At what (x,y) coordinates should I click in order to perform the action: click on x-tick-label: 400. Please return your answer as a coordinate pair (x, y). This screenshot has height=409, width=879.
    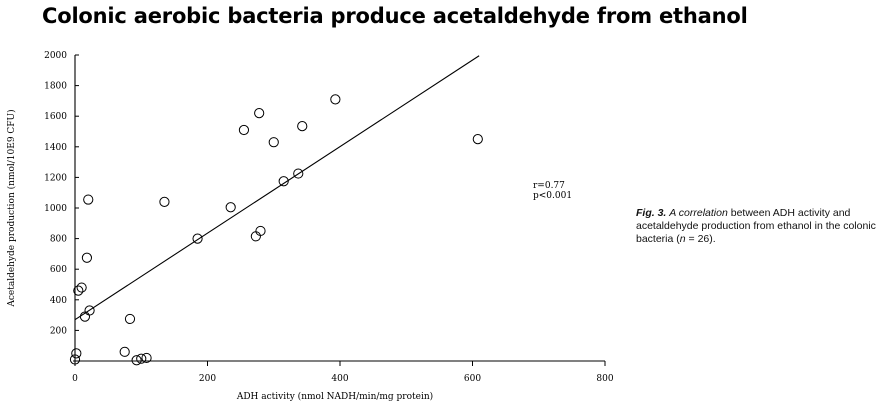
    Looking at the image, I should click on (339, 379).